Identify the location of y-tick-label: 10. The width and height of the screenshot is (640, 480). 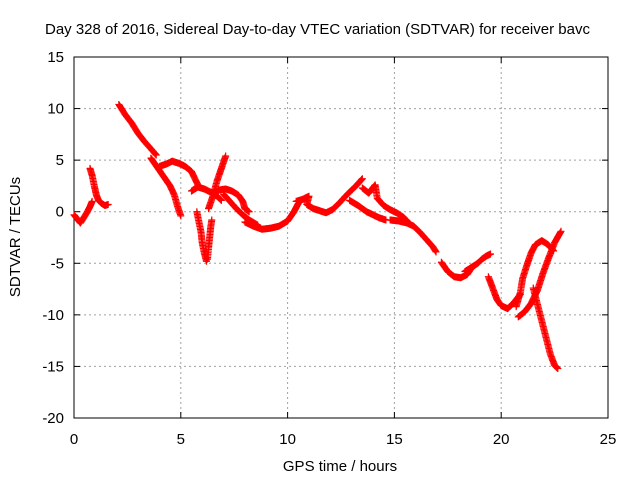
(55, 109).